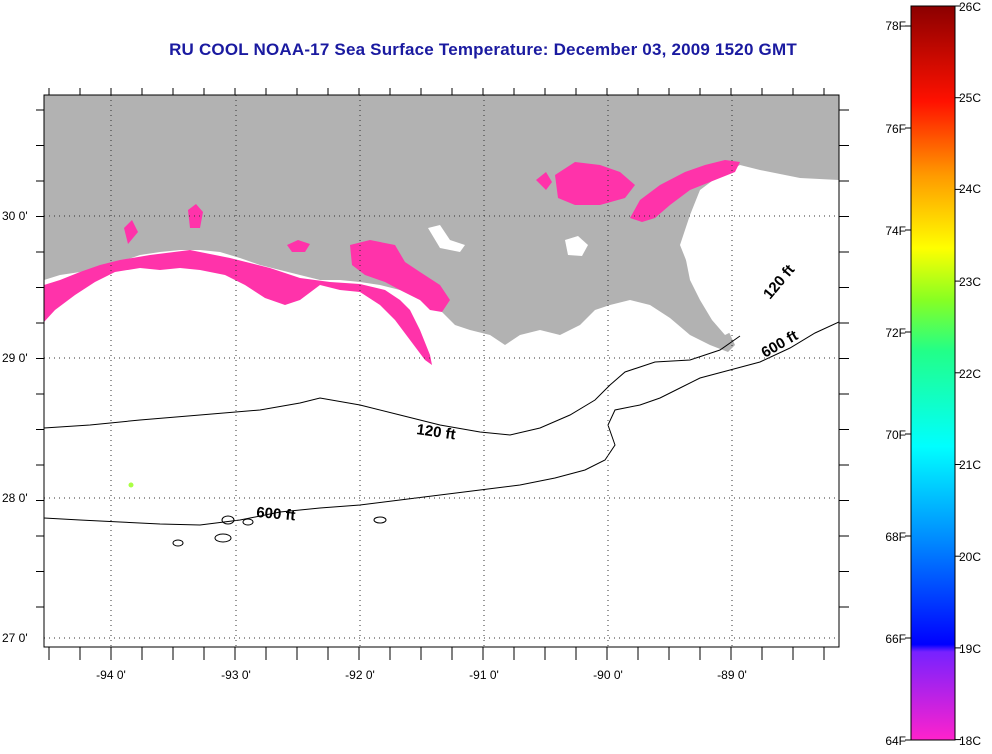  I want to click on colorbar-f-label: 70F, so click(895, 435).